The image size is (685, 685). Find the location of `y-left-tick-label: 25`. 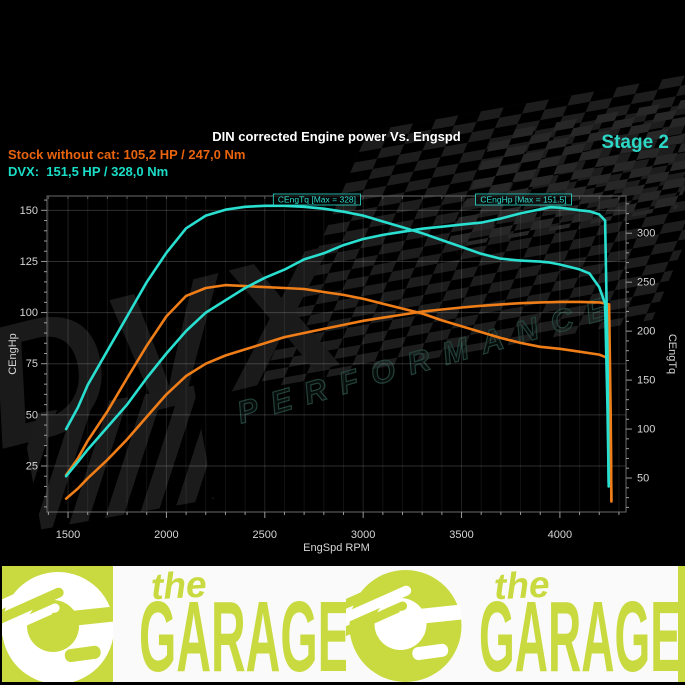

y-left-tick-label: 25 is located at coordinates (32, 466).